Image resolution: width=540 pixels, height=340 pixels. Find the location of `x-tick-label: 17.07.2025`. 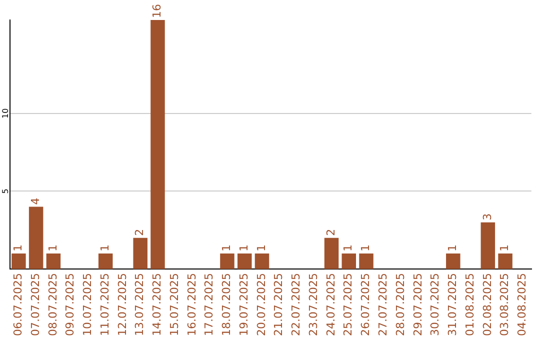

x-tick-label: 17.07.2025 is located at coordinates (209, 304).